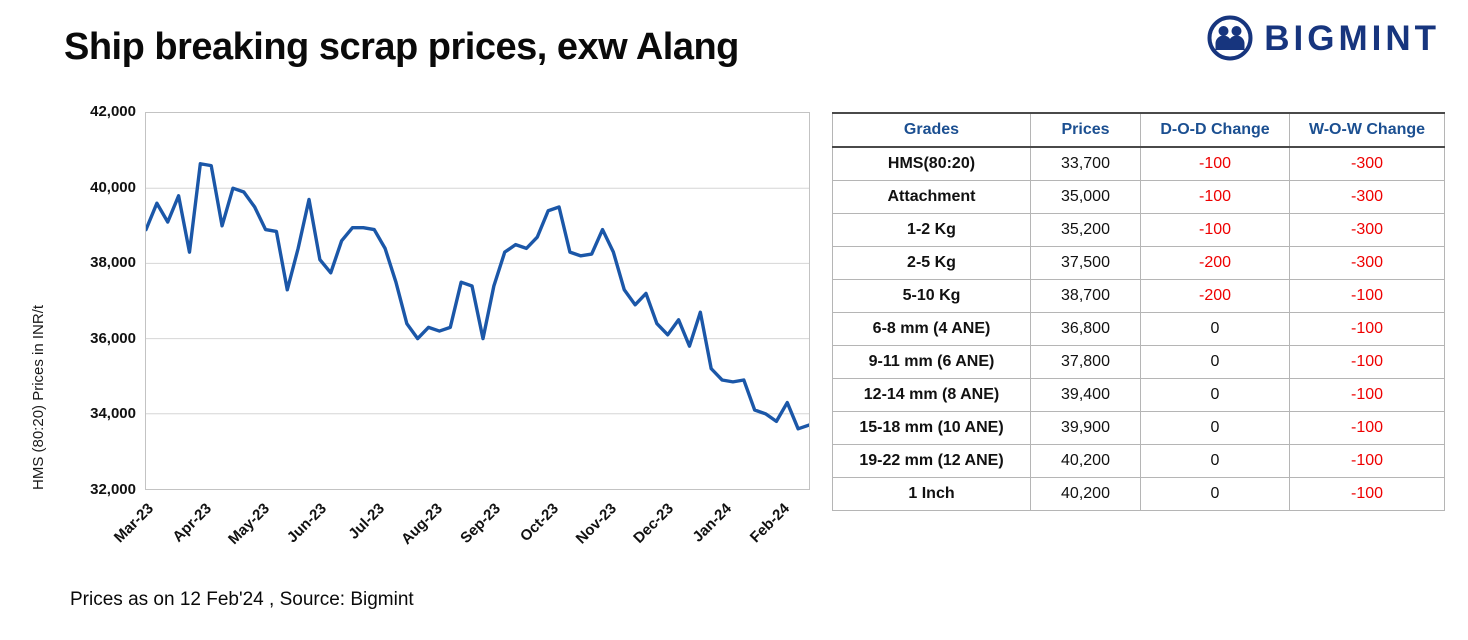  What do you see at coordinates (1085, 395) in the screenshot?
I see `price-cell: 39,400` at bounding box center [1085, 395].